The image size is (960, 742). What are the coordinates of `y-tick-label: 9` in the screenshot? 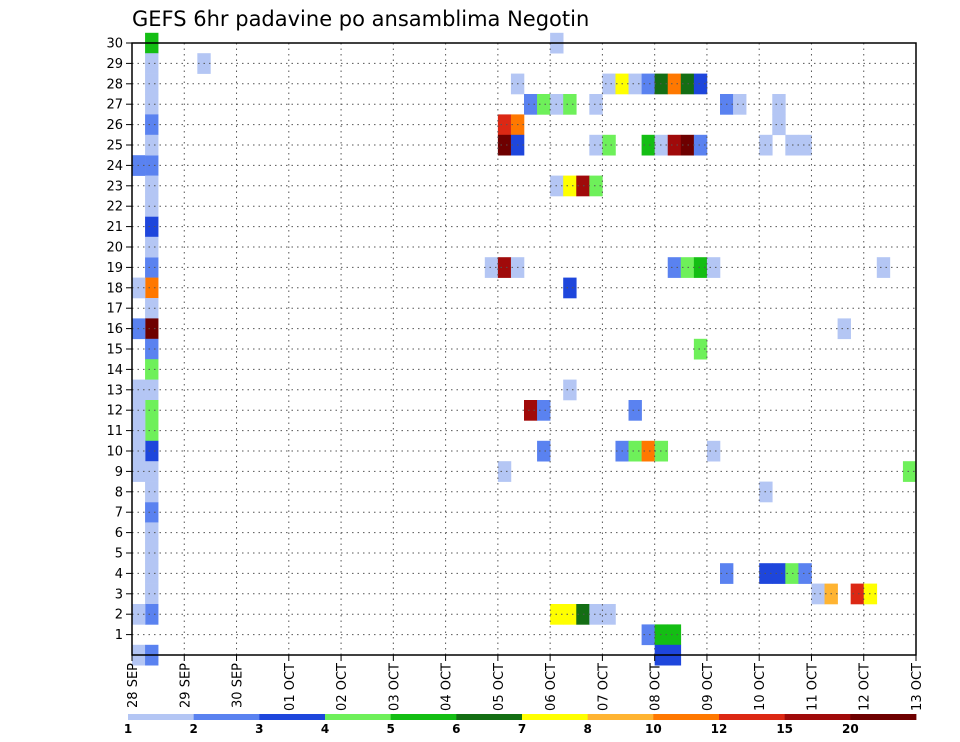 It's located at (119, 472).